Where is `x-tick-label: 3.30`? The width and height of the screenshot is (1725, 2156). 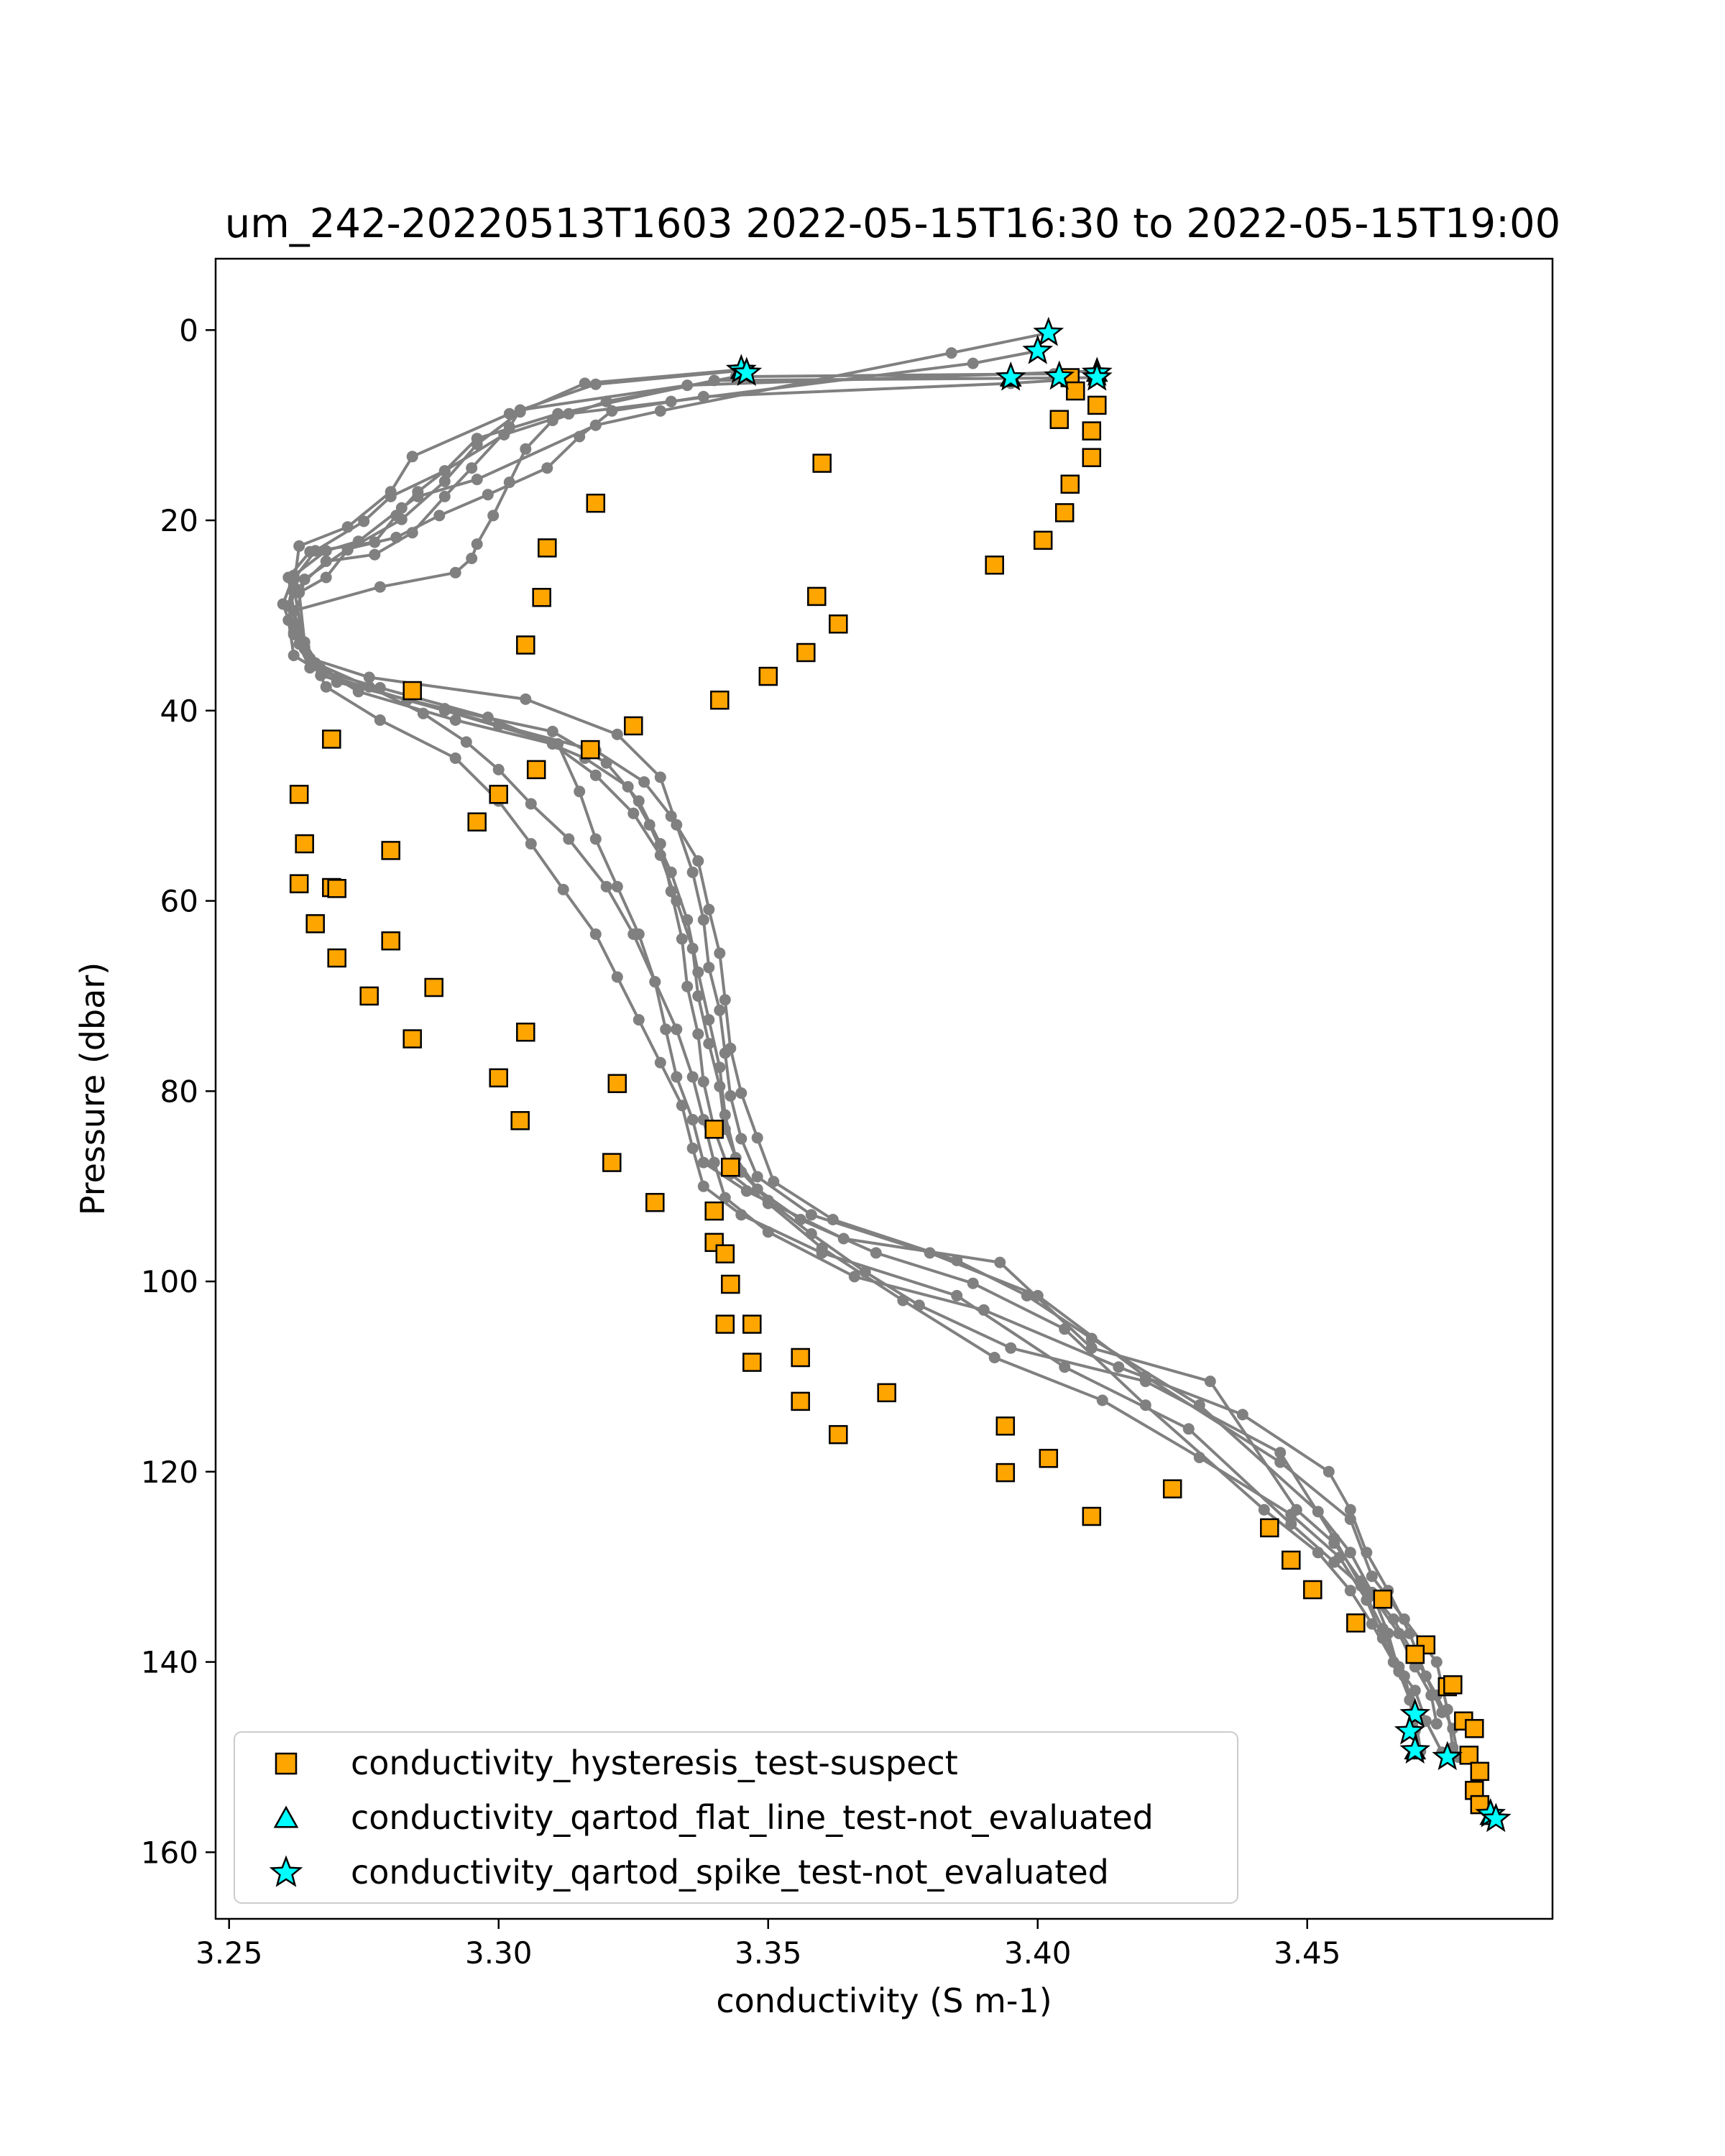
x-tick-label: 3.30 is located at coordinates (499, 1953).